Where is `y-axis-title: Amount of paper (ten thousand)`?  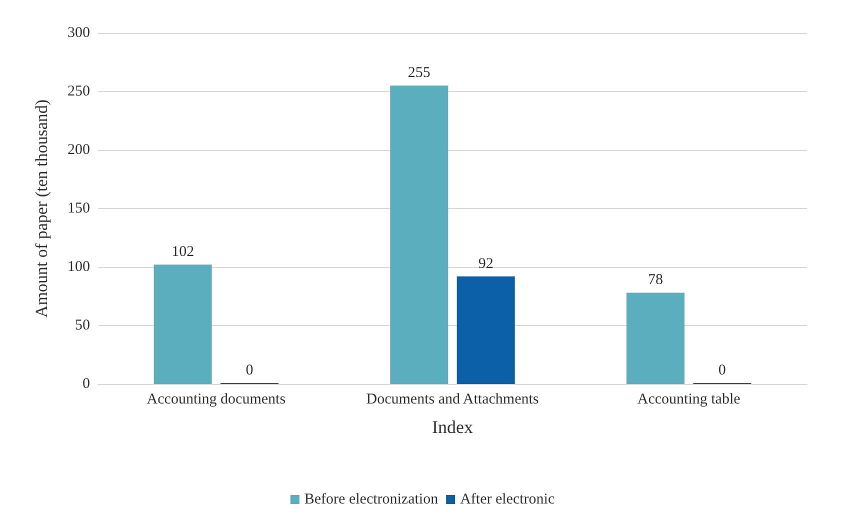
y-axis-title: Amount of paper (ten thousand) is located at coordinates (41, 208).